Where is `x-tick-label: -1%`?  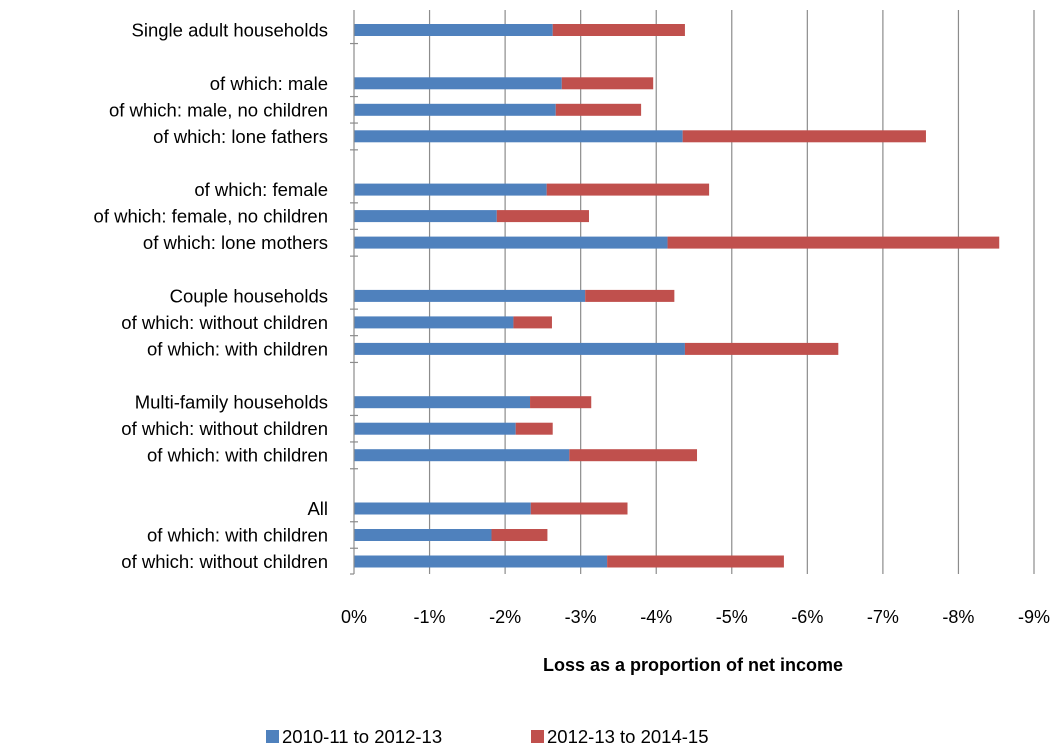 x-tick-label: -1% is located at coordinates (430, 617).